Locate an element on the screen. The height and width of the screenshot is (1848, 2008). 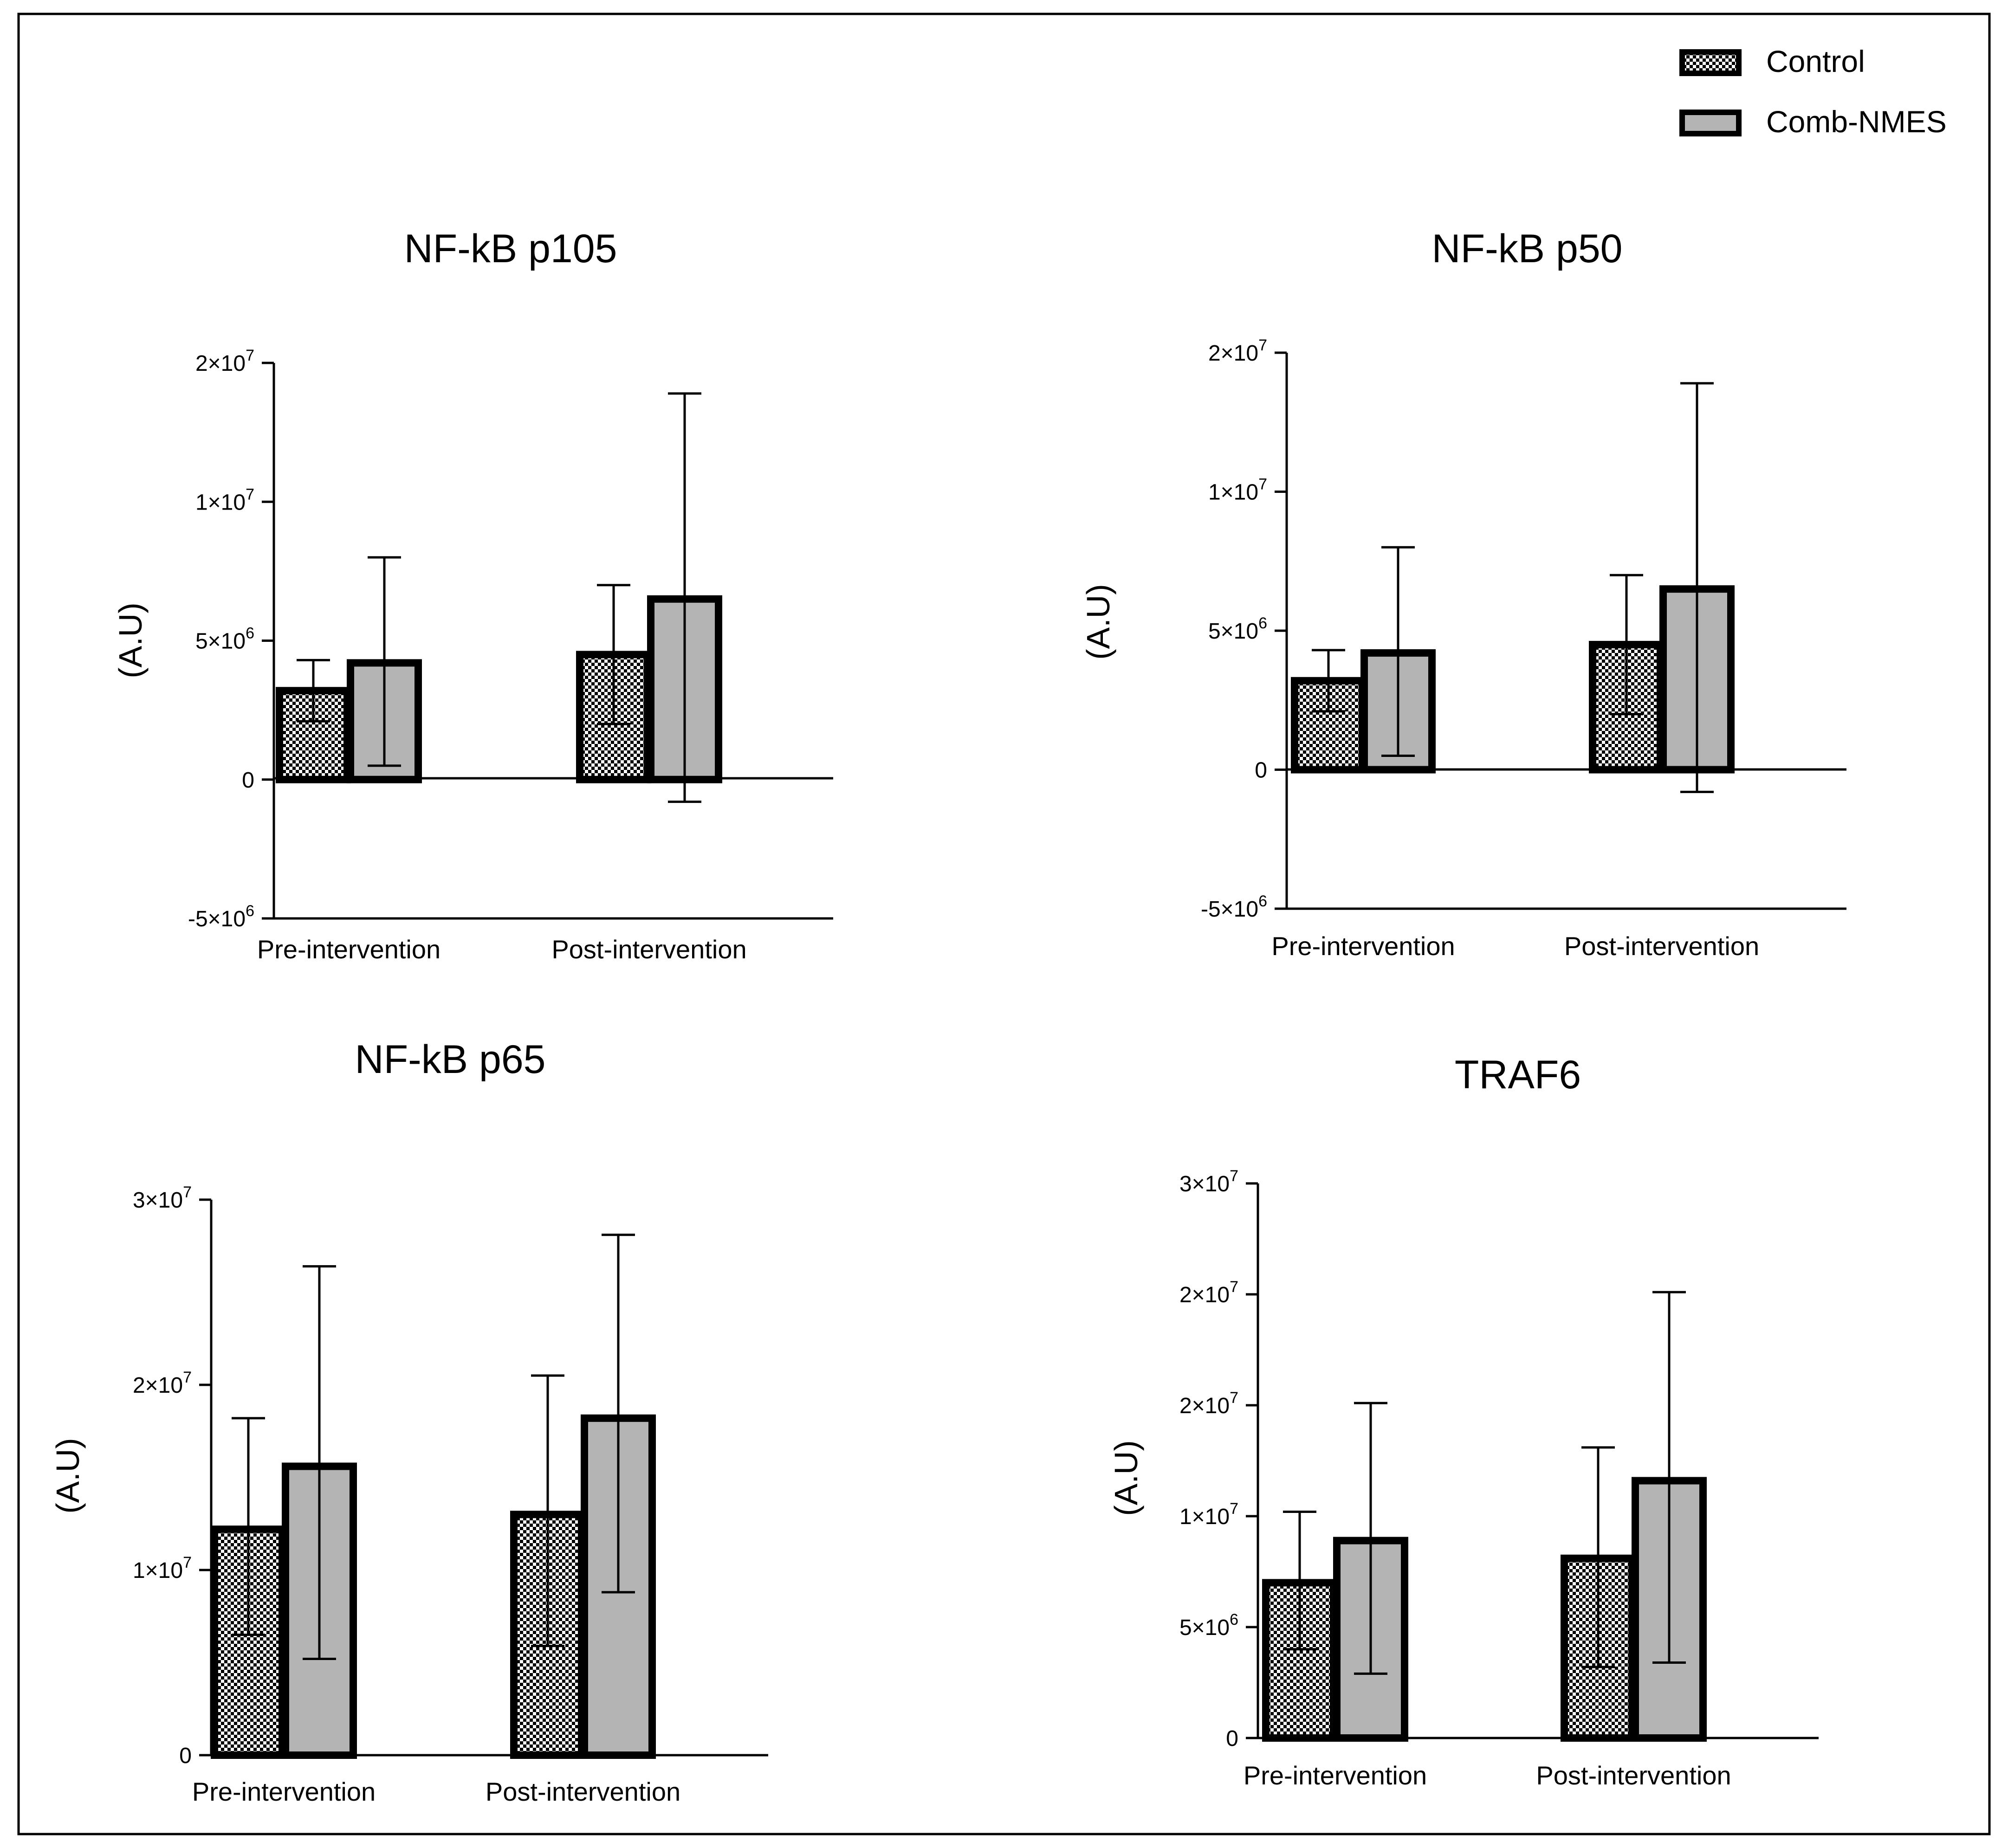
legend-label-comb-nmes: Comb-NMES is located at coordinates (1856, 121).